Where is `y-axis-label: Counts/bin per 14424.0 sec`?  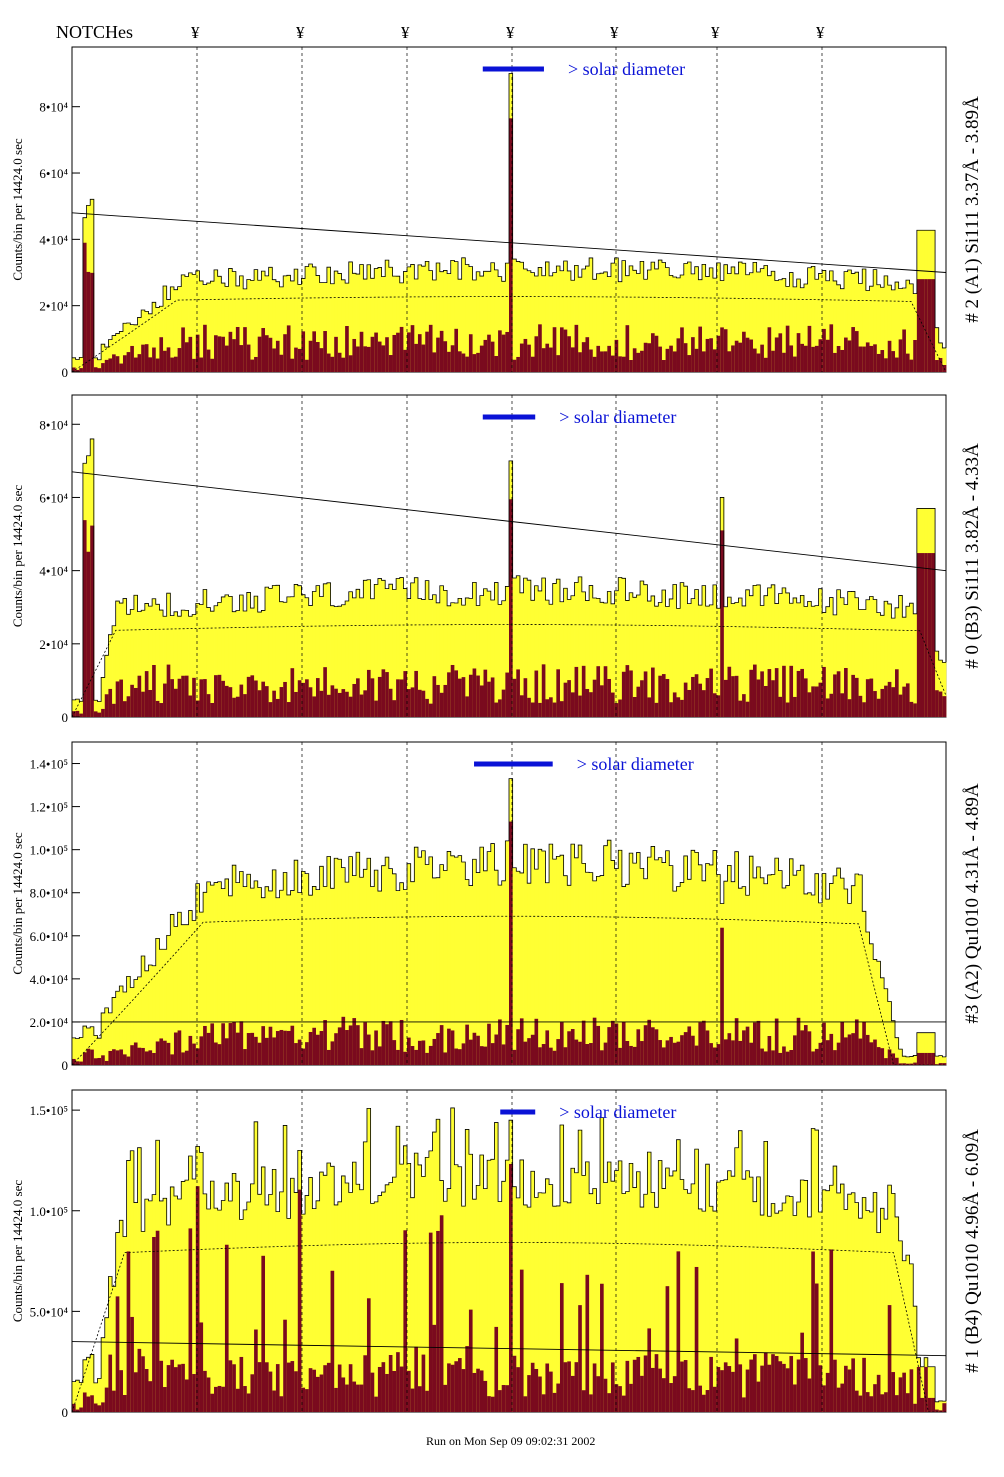
y-axis-label: Counts/bin per 14424.0 sec is located at coordinates (17, 903).